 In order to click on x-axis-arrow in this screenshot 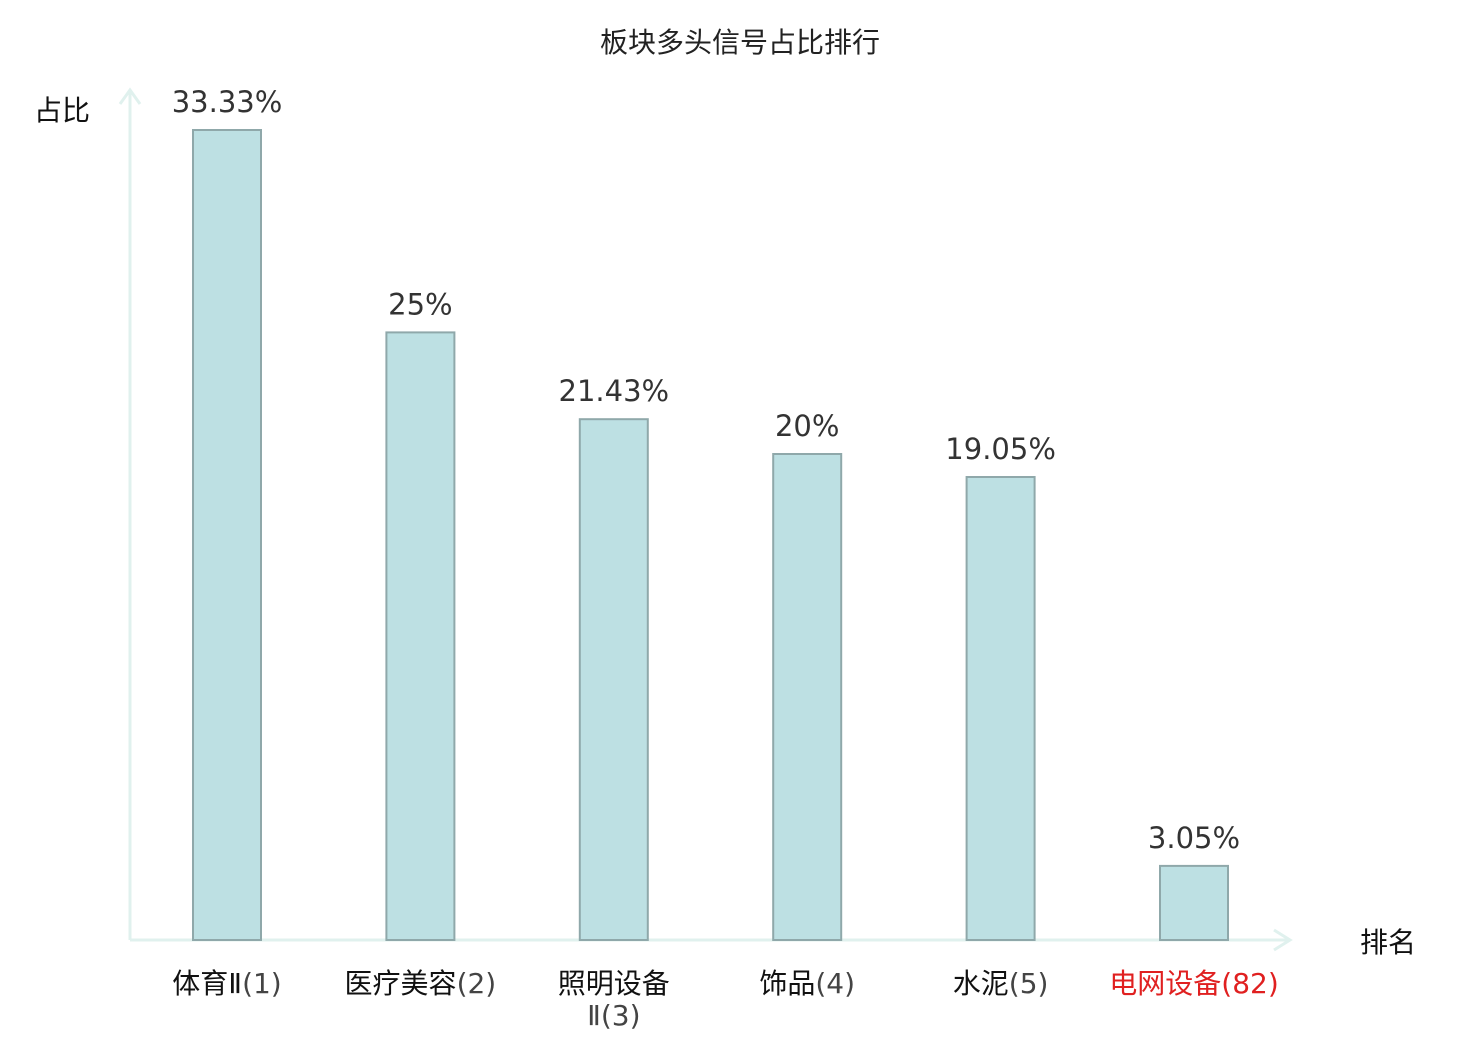, I will do `click(1283, 940)`.